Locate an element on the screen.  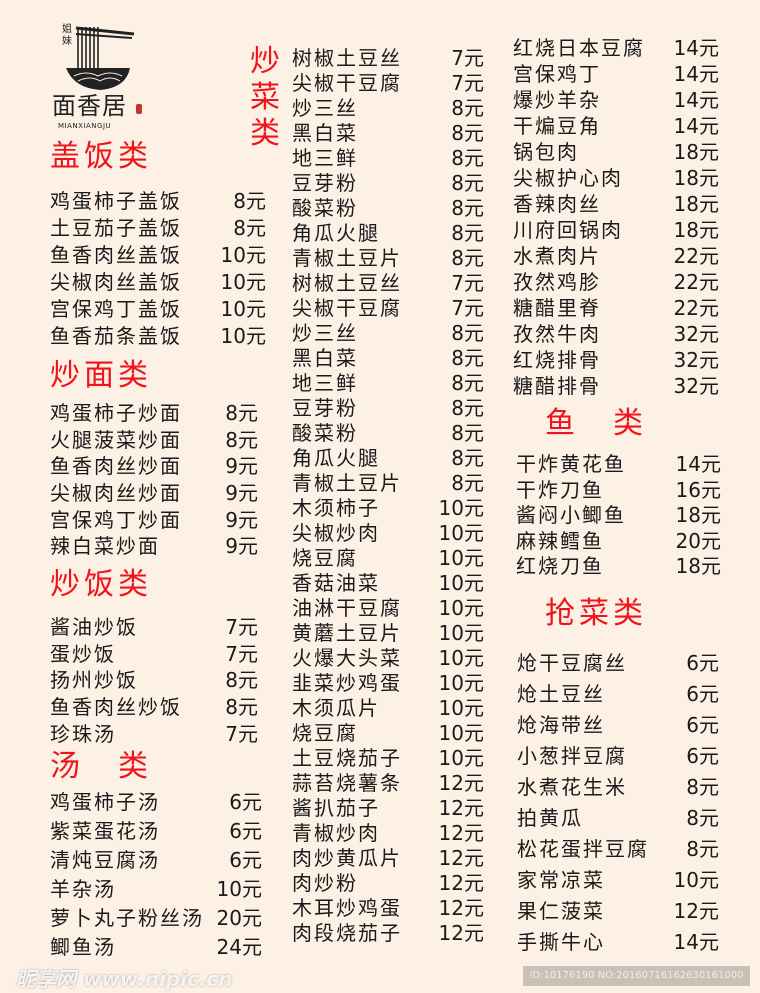
menu-item-name: 青椒土豆片 is located at coordinates (347, 483).